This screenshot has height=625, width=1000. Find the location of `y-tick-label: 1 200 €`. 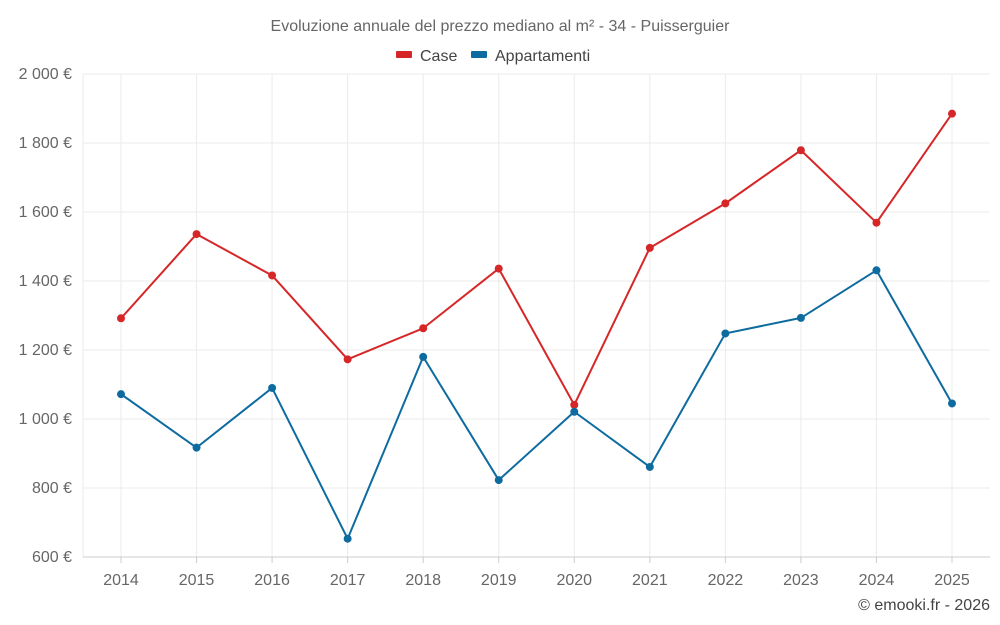

y-tick-label: 1 200 € is located at coordinates (45, 350).